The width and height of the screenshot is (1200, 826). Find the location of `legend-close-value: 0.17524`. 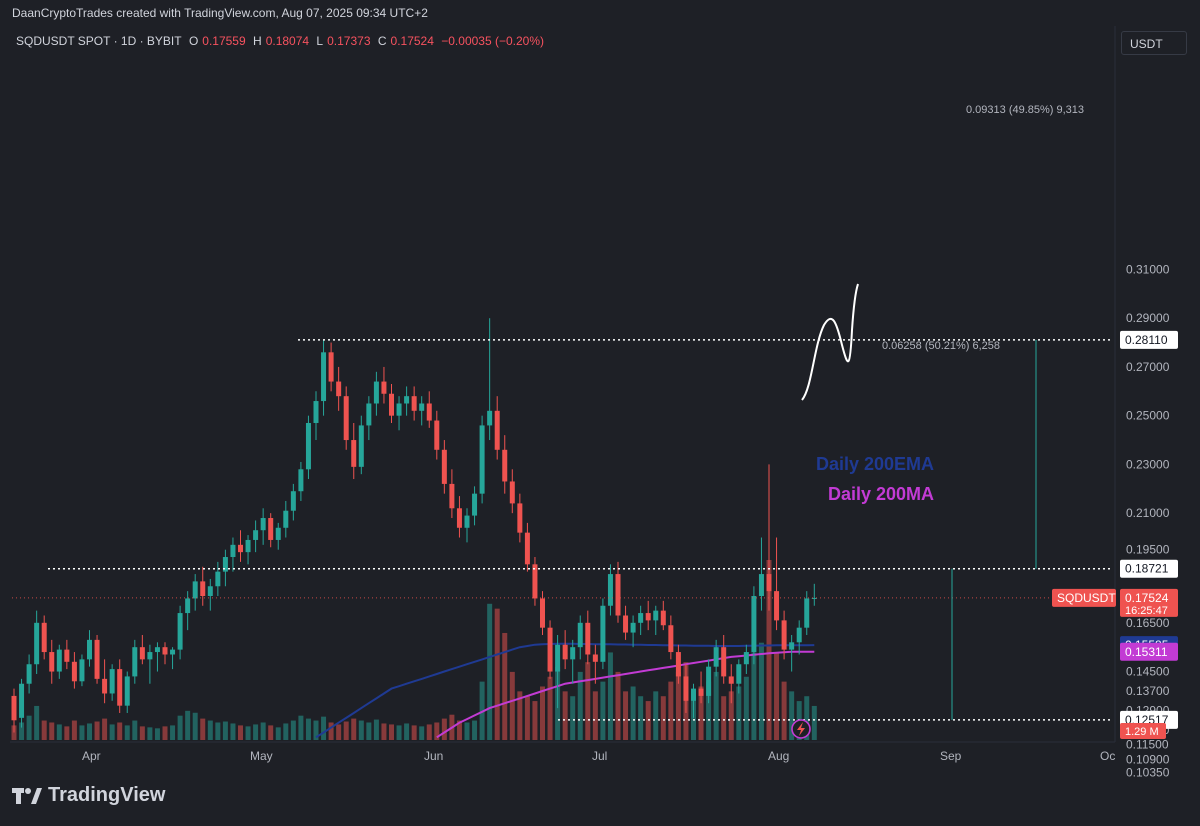

legend-close-value: 0.17524 is located at coordinates (412, 41).